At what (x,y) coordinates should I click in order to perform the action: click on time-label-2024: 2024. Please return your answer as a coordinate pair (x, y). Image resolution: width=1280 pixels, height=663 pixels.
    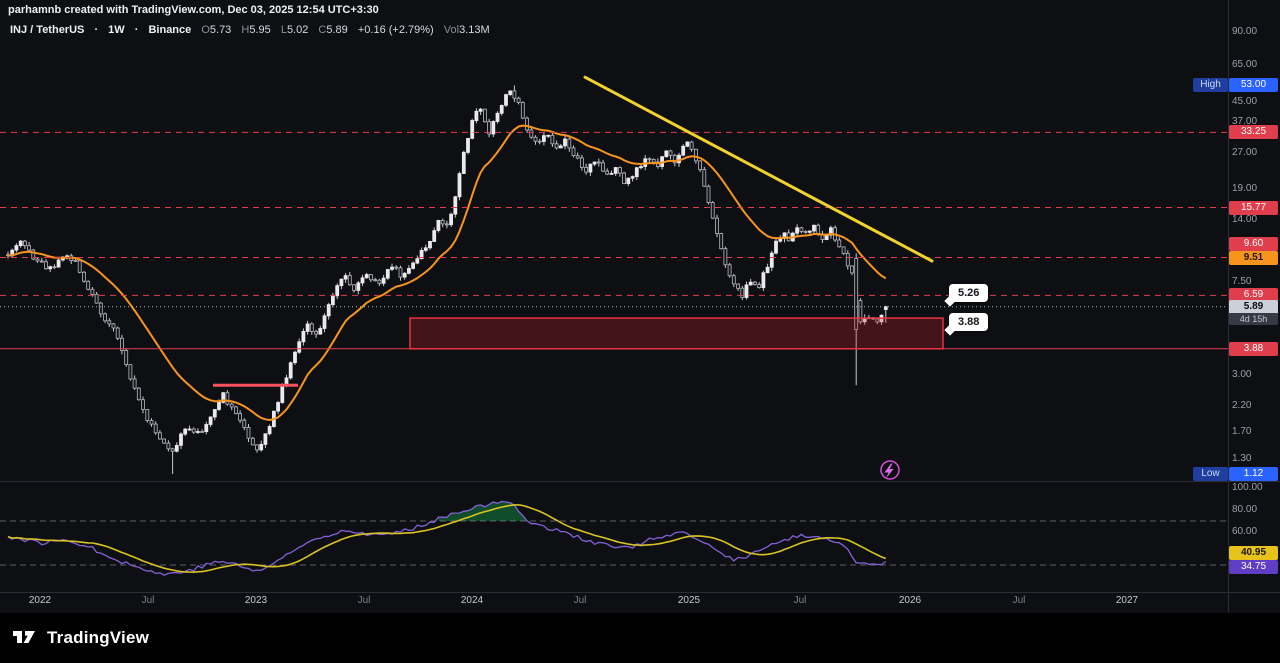
    Looking at the image, I should click on (472, 600).